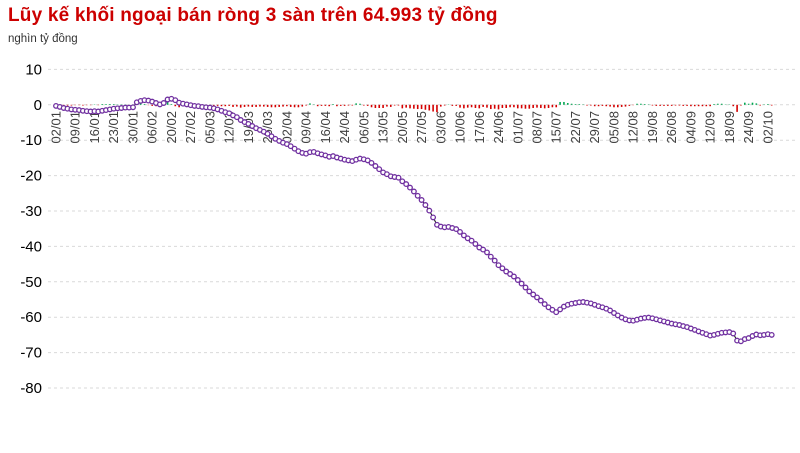  What do you see at coordinates (209, 127) in the screenshot?
I see `x-tick-label: 05/03` at bounding box center [209, 127].